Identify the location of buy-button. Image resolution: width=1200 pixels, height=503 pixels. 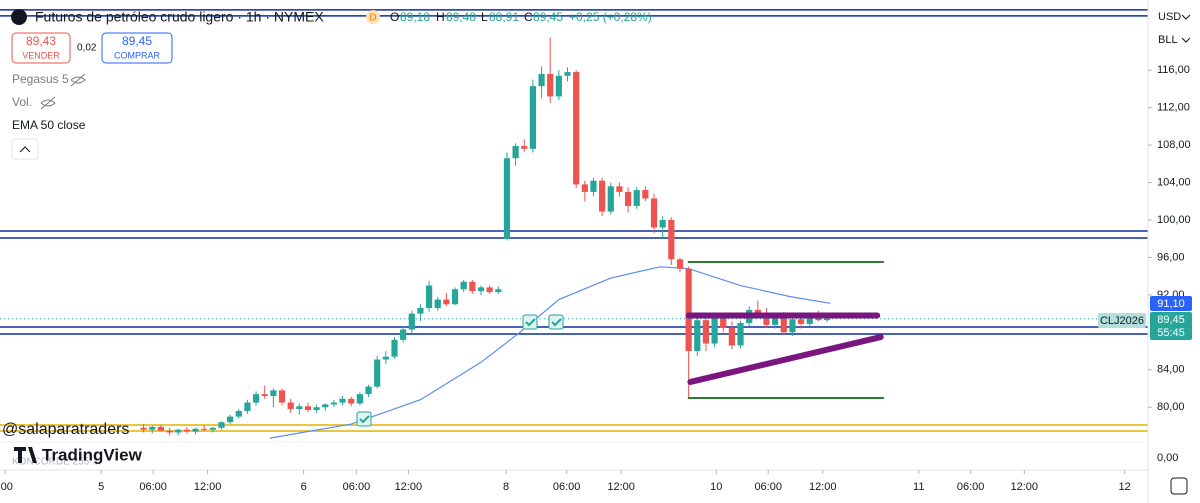
(137, 48).